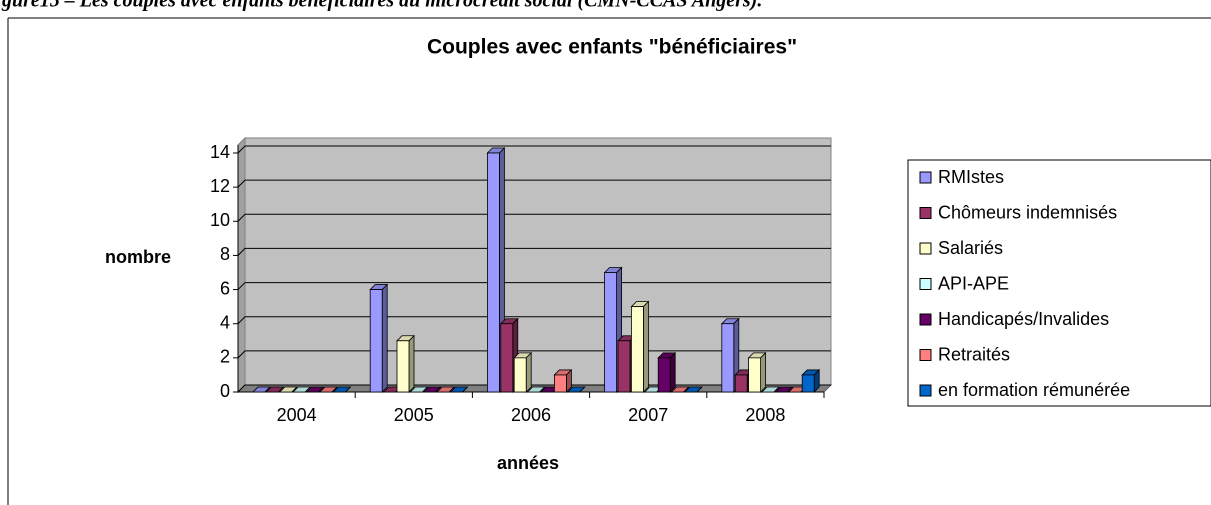 Image resolution: width=1211 pixels, height=505 pixels. What do you see at coordinates (414, 415) in the screenshot?
I see `x-tick-label: 2005` at bounding box center [414, 415].